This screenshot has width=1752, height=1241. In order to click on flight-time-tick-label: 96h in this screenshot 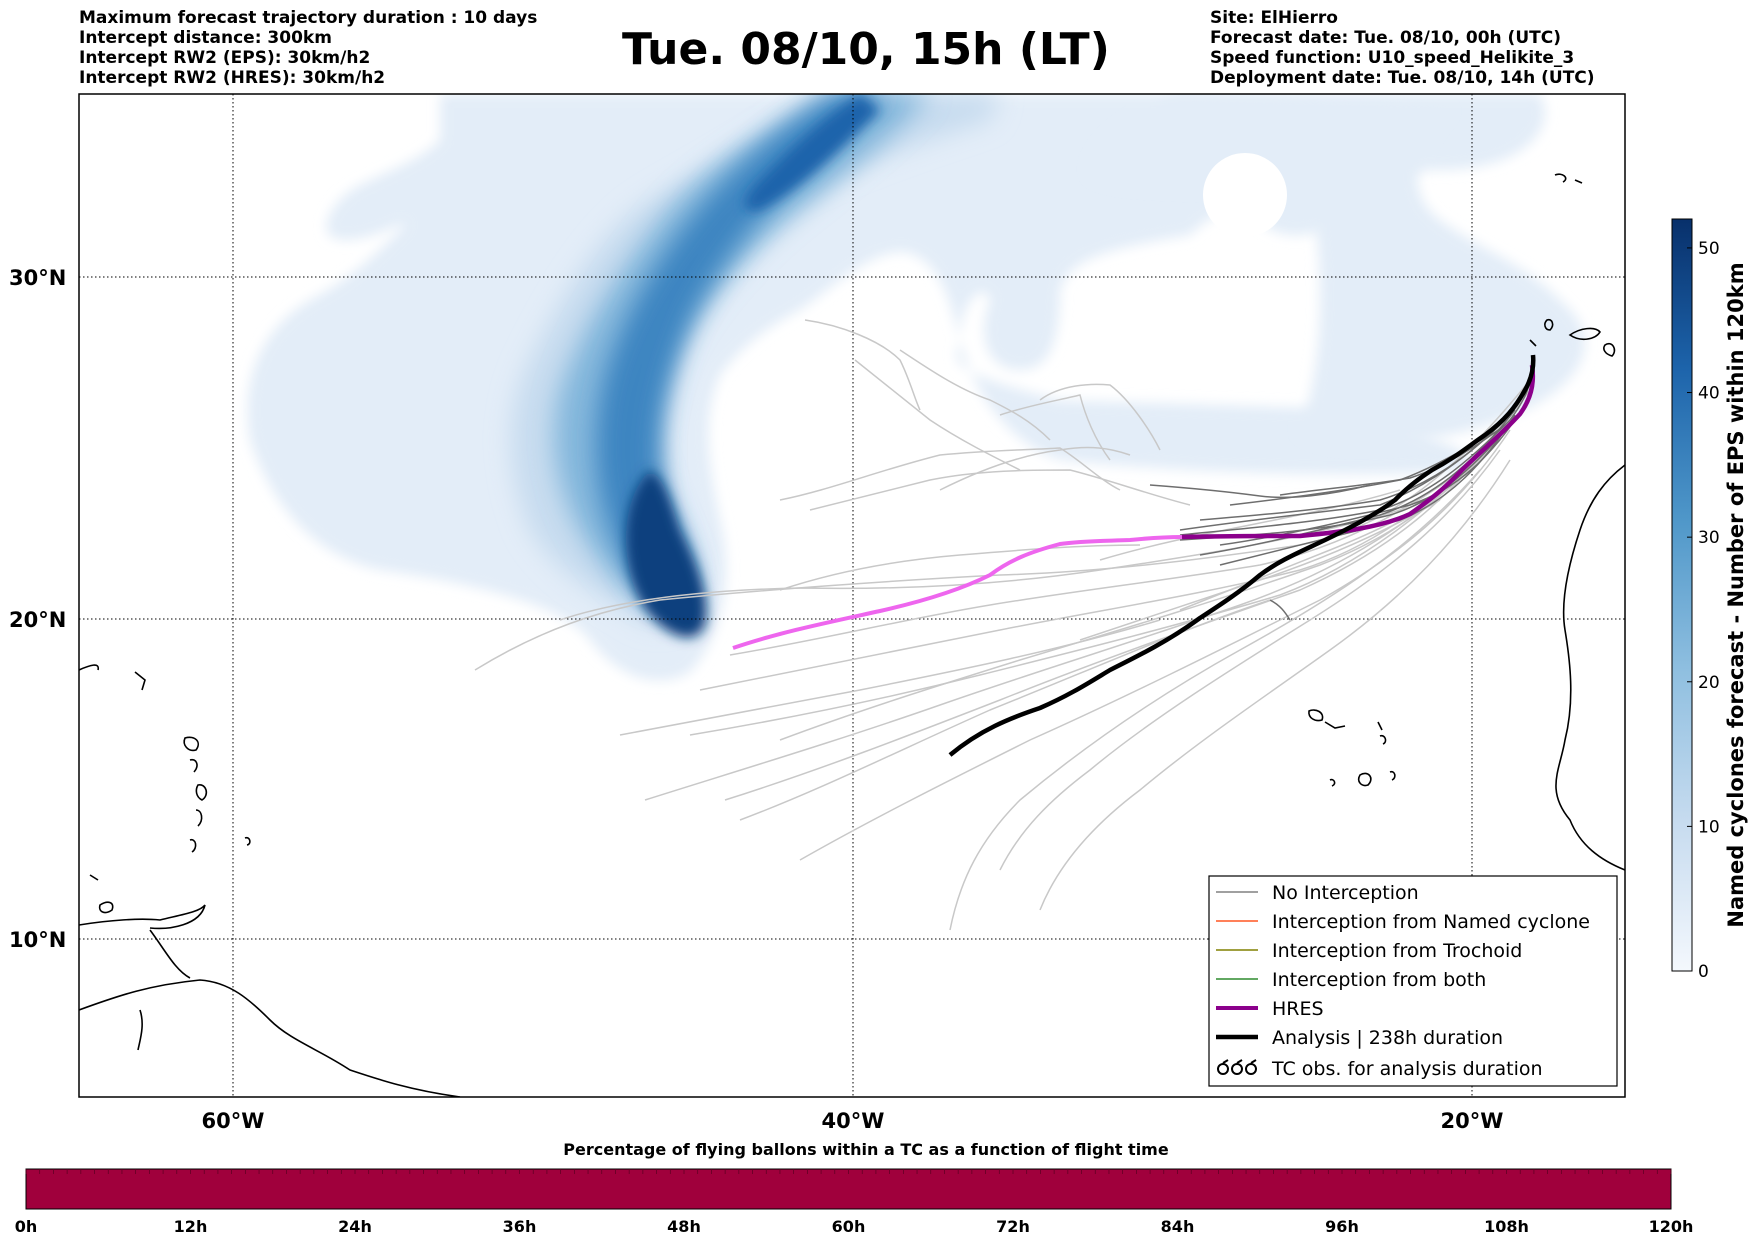, I will do `click(1342, 1226)`.